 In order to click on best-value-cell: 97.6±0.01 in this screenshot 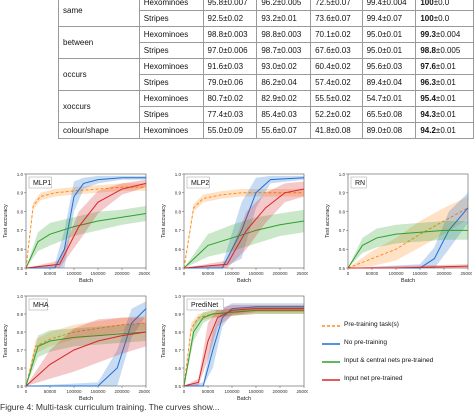, I will do `click(444, 66)`.